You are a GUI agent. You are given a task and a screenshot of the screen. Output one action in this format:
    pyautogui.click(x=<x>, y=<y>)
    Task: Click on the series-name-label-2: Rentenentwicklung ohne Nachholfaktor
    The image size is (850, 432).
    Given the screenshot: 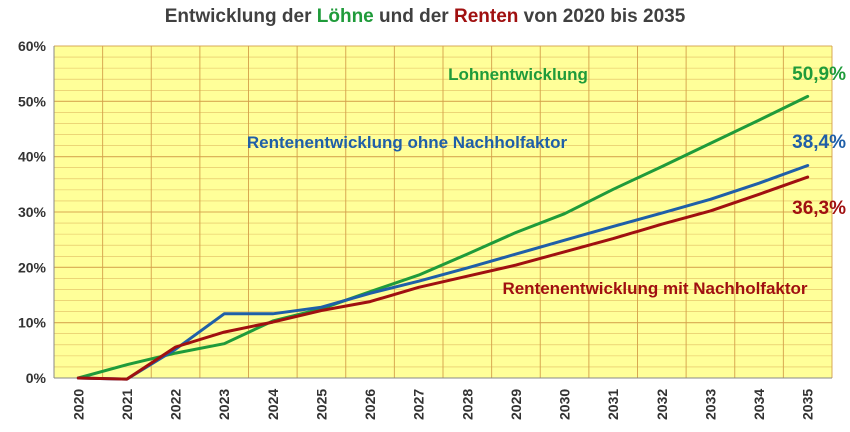 What is the action you would take?
    pyautogui.click(x=407, y=142)
    